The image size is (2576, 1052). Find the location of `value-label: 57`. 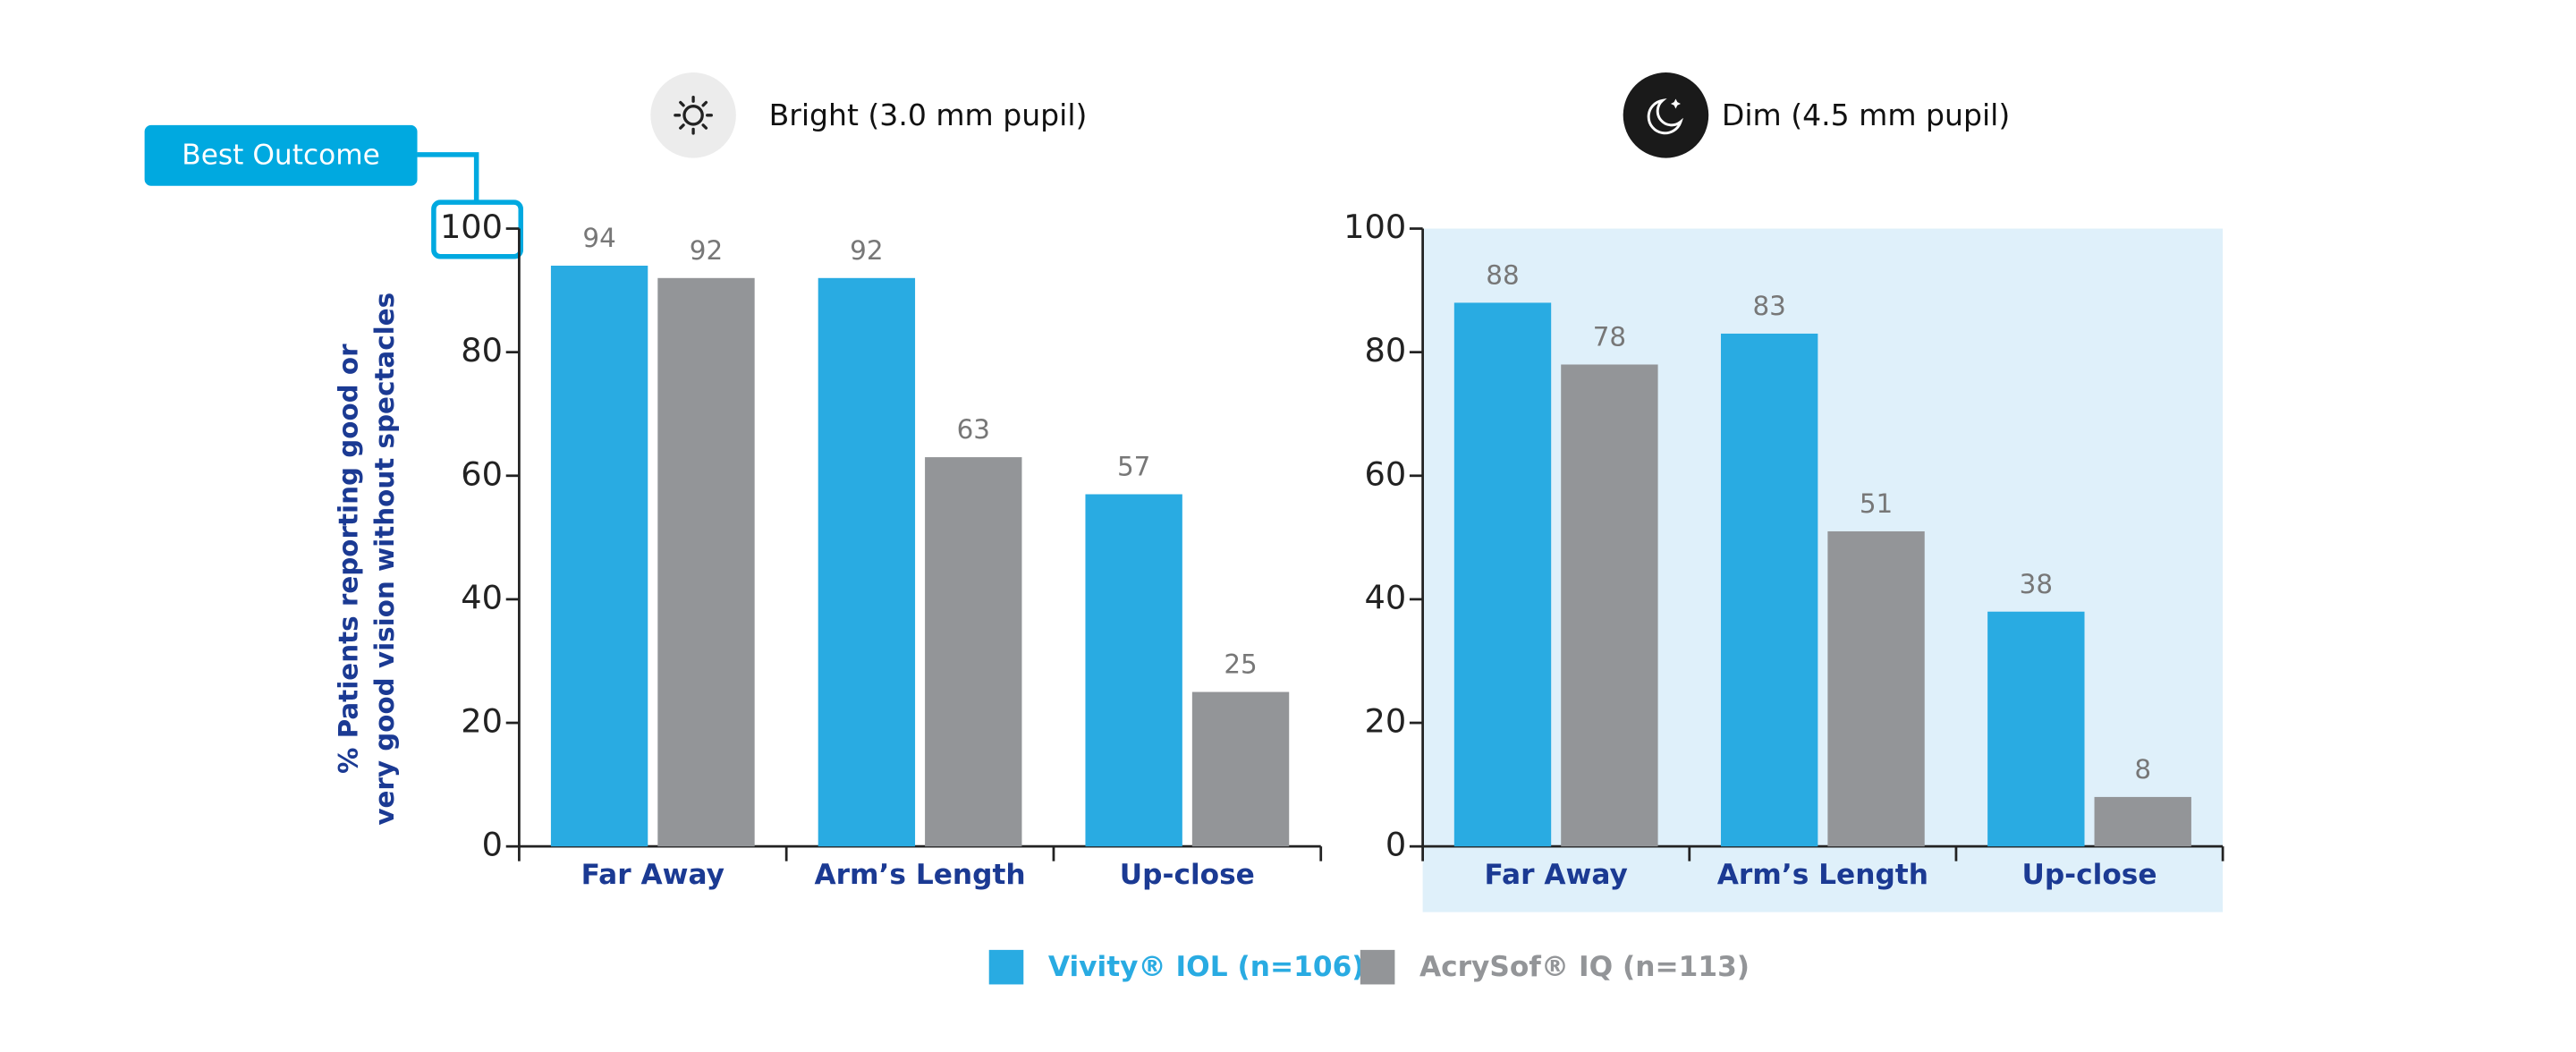

value-label: 57 is located at coordinates (1133, 467).